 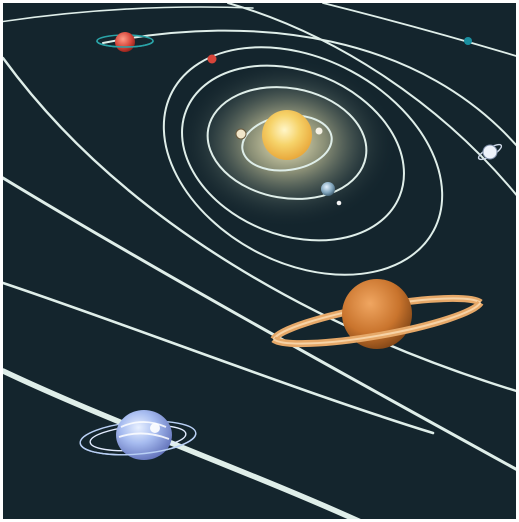 I want to click on planet-mars-ringed, so click(x=125, y=42).